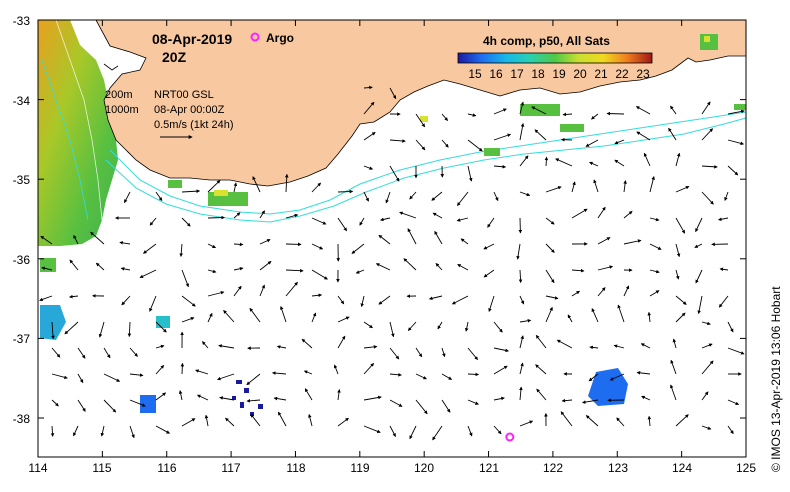 This screenshot has width=790, height=492. What do you see at coordinates (22, 21) in the screenshot?
I see `y-tick-label: -33` at bounding box center [22, 21].